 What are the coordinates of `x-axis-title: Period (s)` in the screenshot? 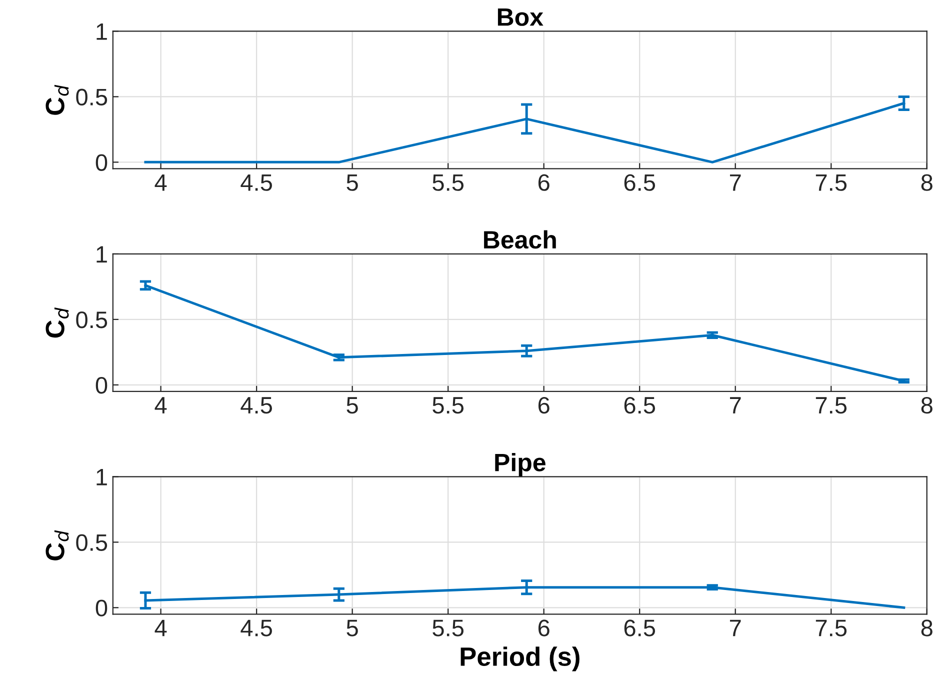 It's located at (520, 659).